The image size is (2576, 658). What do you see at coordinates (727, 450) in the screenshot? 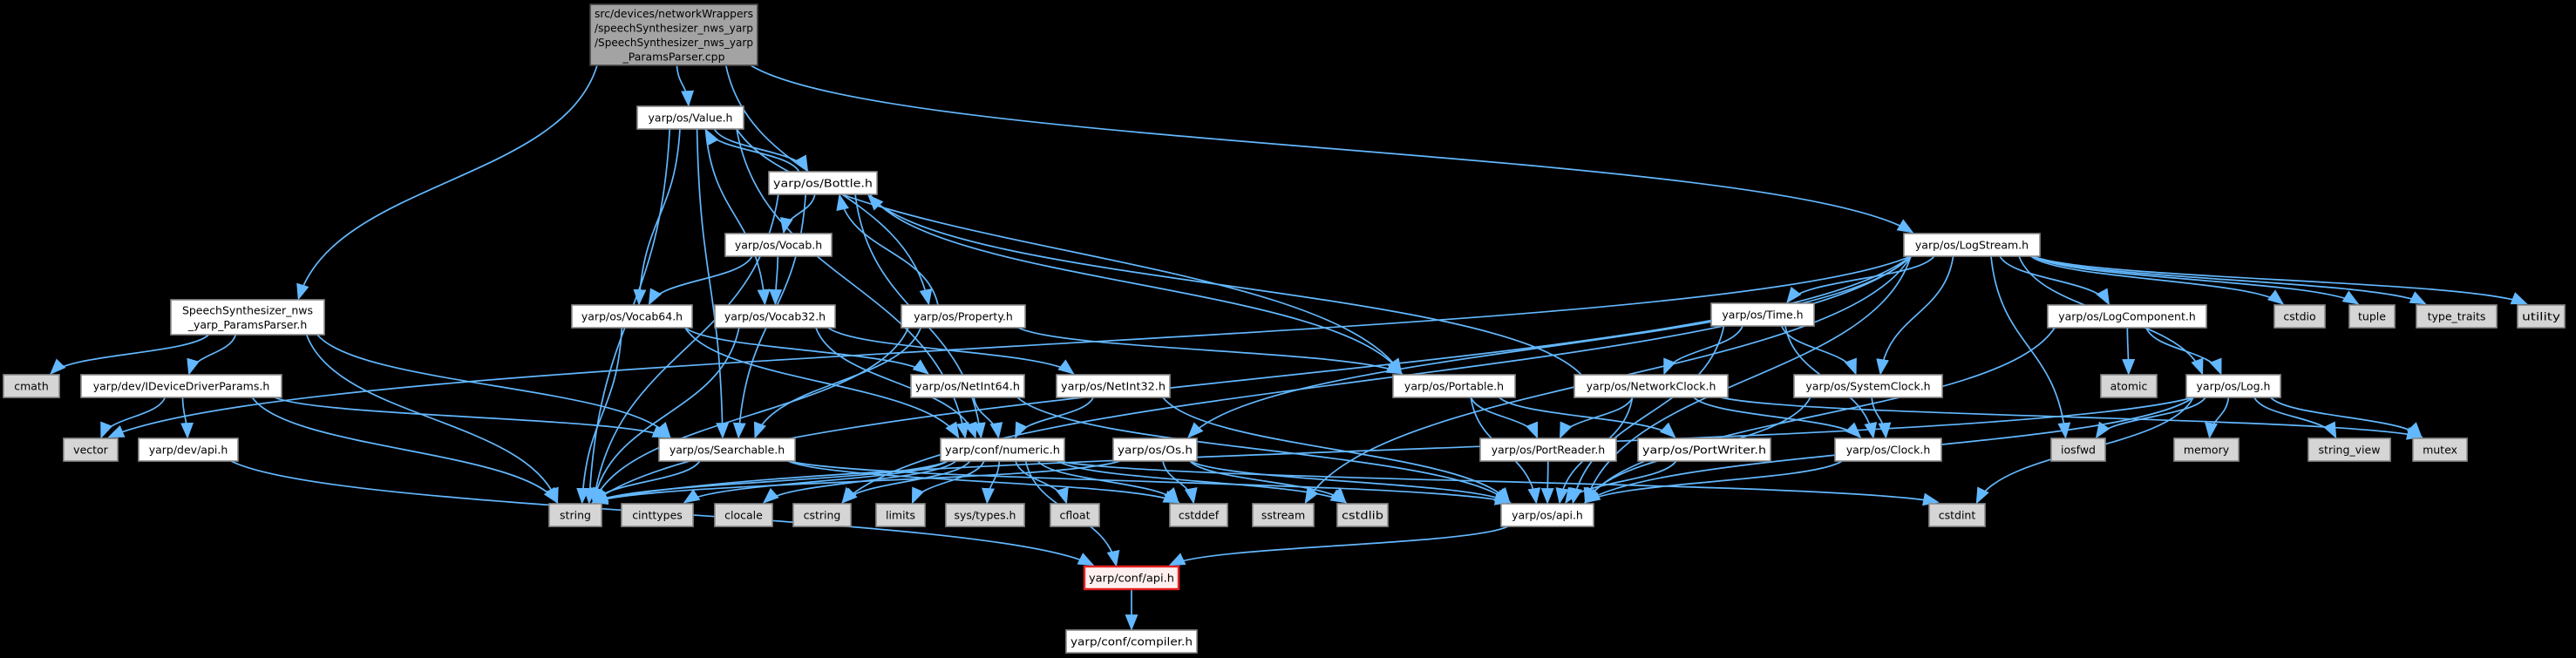
I see `graph-node-searchable_h: yarp/os/Searchable.h` at bounding box center [727, 450].